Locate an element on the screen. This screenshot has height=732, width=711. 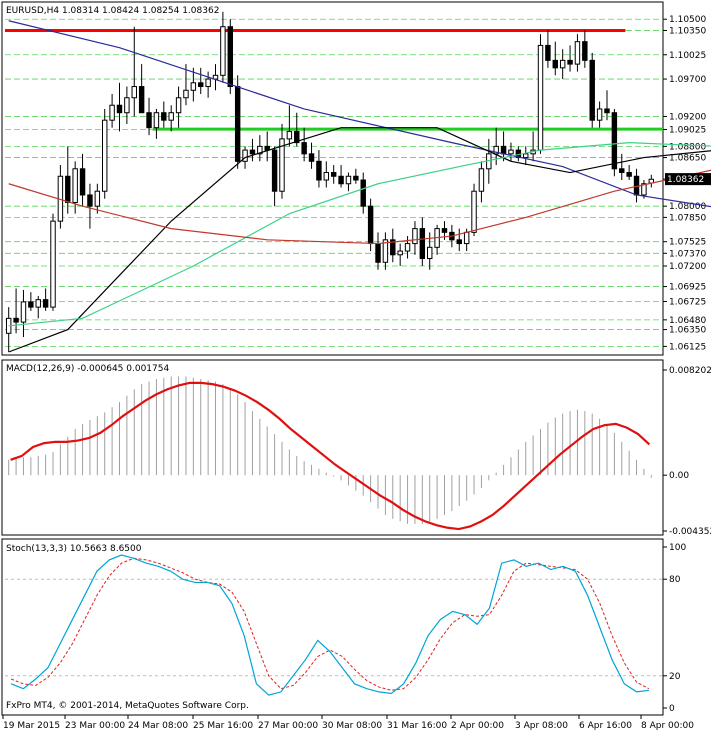
time-axis-label: 6 Apr 16:00 is located at coordinates (605, 726).